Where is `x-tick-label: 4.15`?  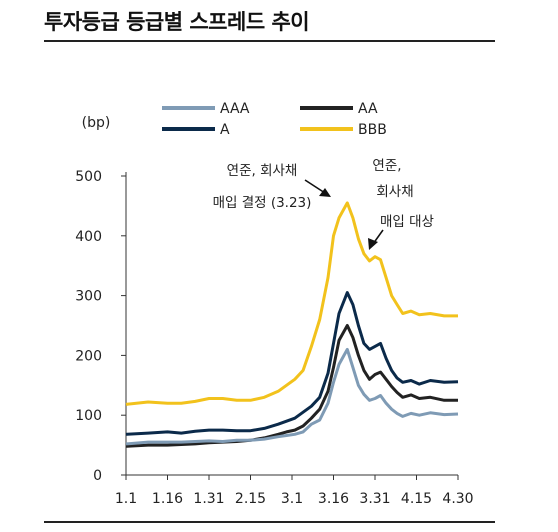 x-tick-label: 4.15 is located at coordinates (416, 499).